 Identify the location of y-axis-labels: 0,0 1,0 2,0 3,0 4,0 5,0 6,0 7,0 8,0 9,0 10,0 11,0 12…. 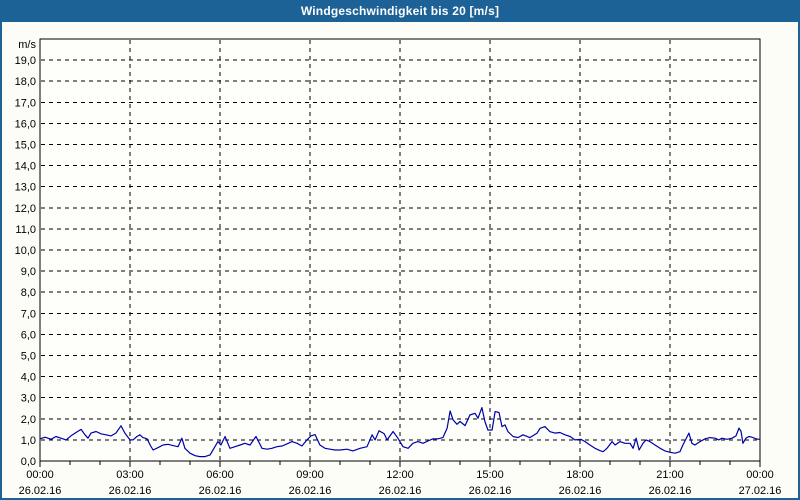
(26, 253).